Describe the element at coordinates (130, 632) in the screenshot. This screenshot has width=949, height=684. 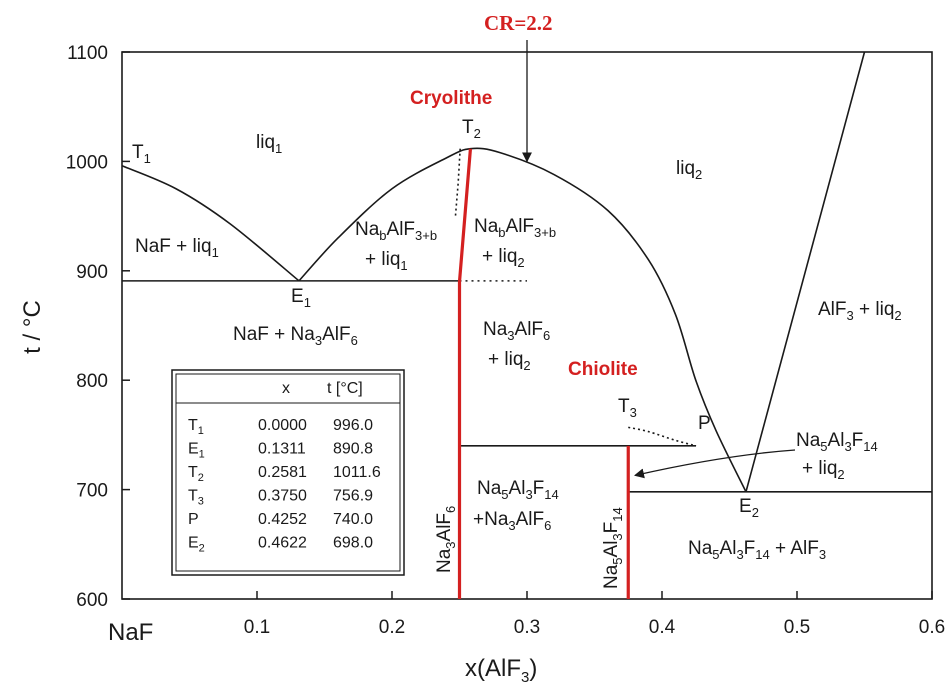
I see `x-origin-label: NaF` at that location.